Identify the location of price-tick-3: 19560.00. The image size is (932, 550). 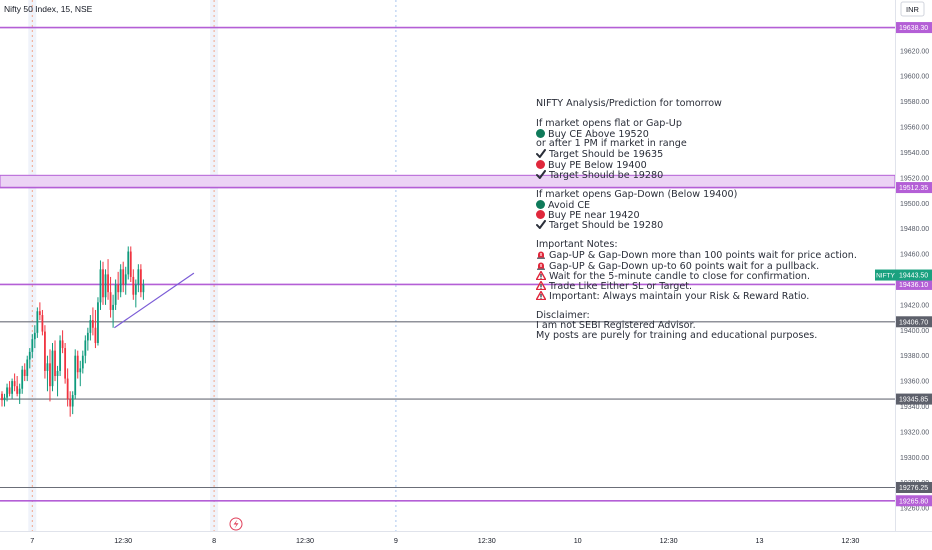
(914, 128).